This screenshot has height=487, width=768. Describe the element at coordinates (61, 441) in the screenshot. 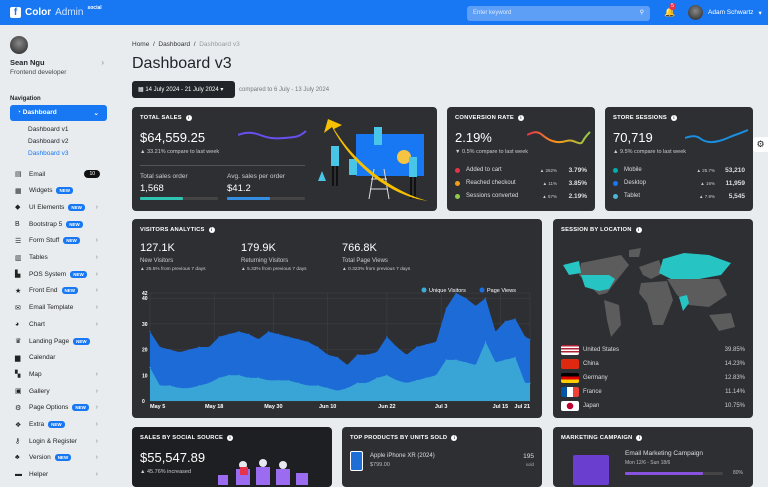

I see `sidebar-item-login-register: ⚷ Login & Register ›` at that location.